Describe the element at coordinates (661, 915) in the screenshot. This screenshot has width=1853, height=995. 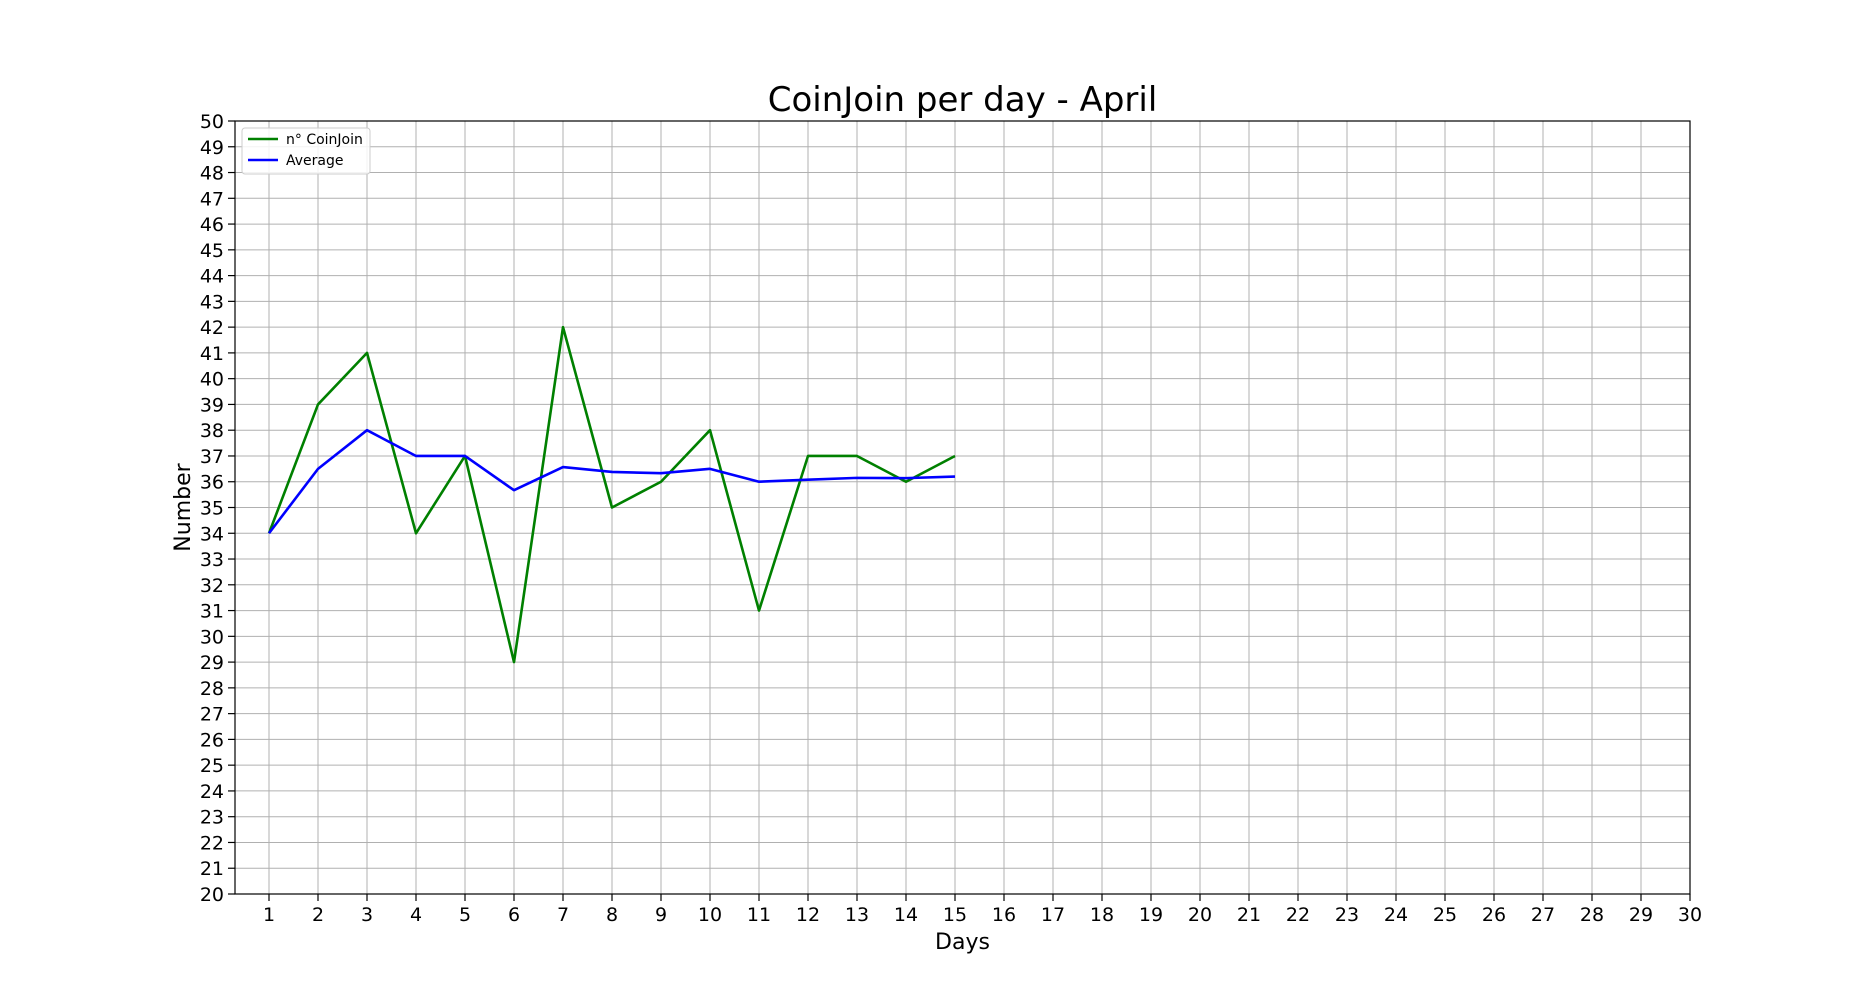
I see `x-tick-label: 9` at that location.